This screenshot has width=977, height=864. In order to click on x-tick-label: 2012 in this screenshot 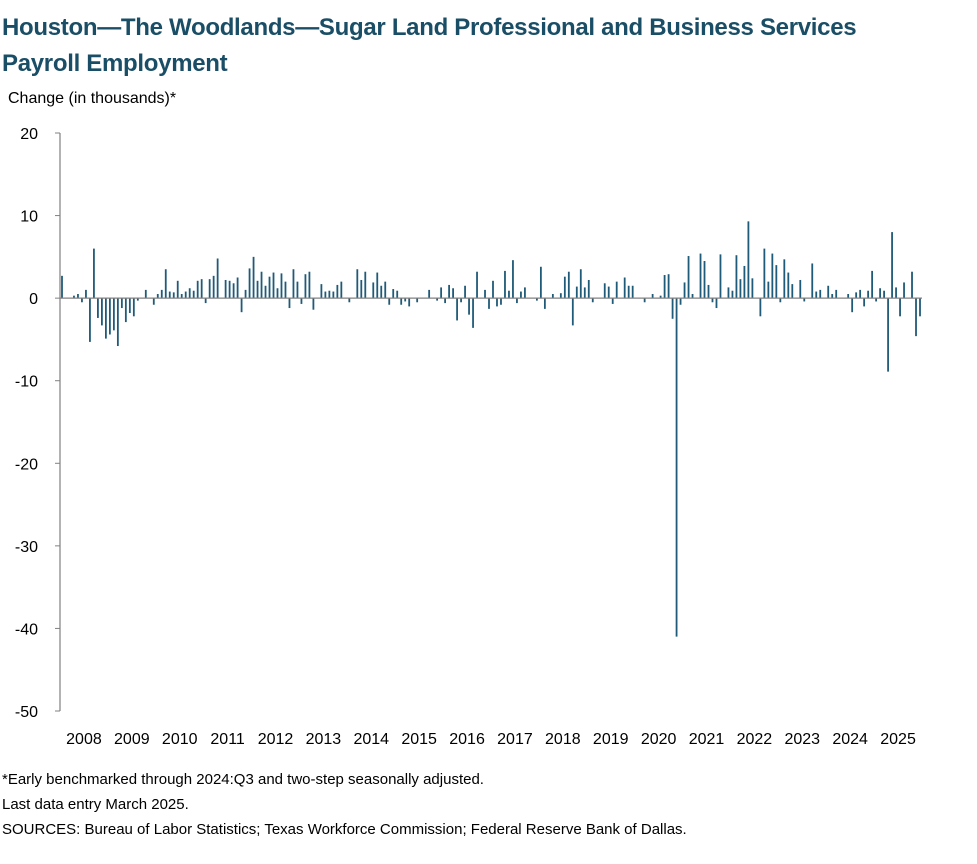, I will do `click(276, 739)`.